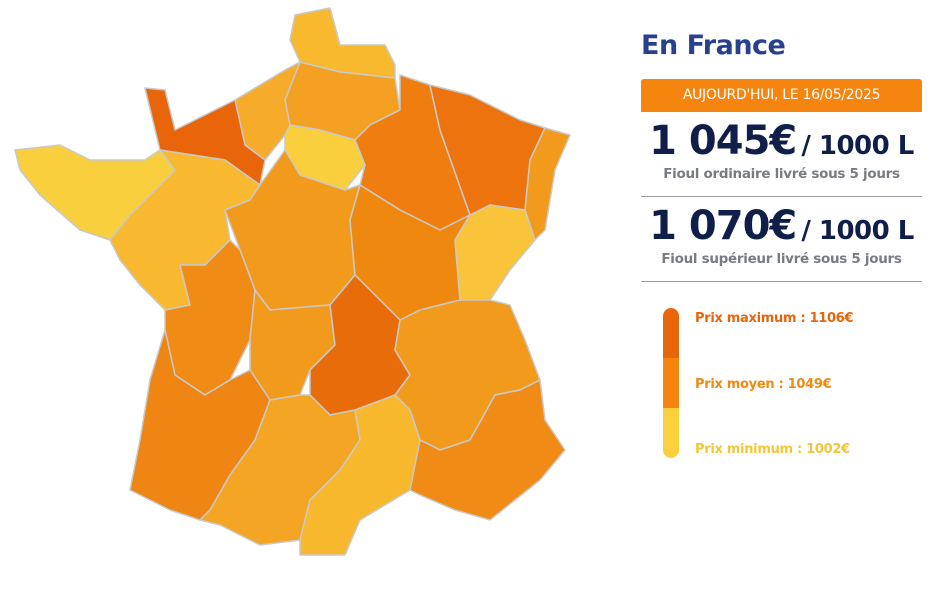  What do you see at coordinates (857, 146) in the screenshot?
I see `ordinary-price-unit: / 1000 L` at bounding box center [857, 146].